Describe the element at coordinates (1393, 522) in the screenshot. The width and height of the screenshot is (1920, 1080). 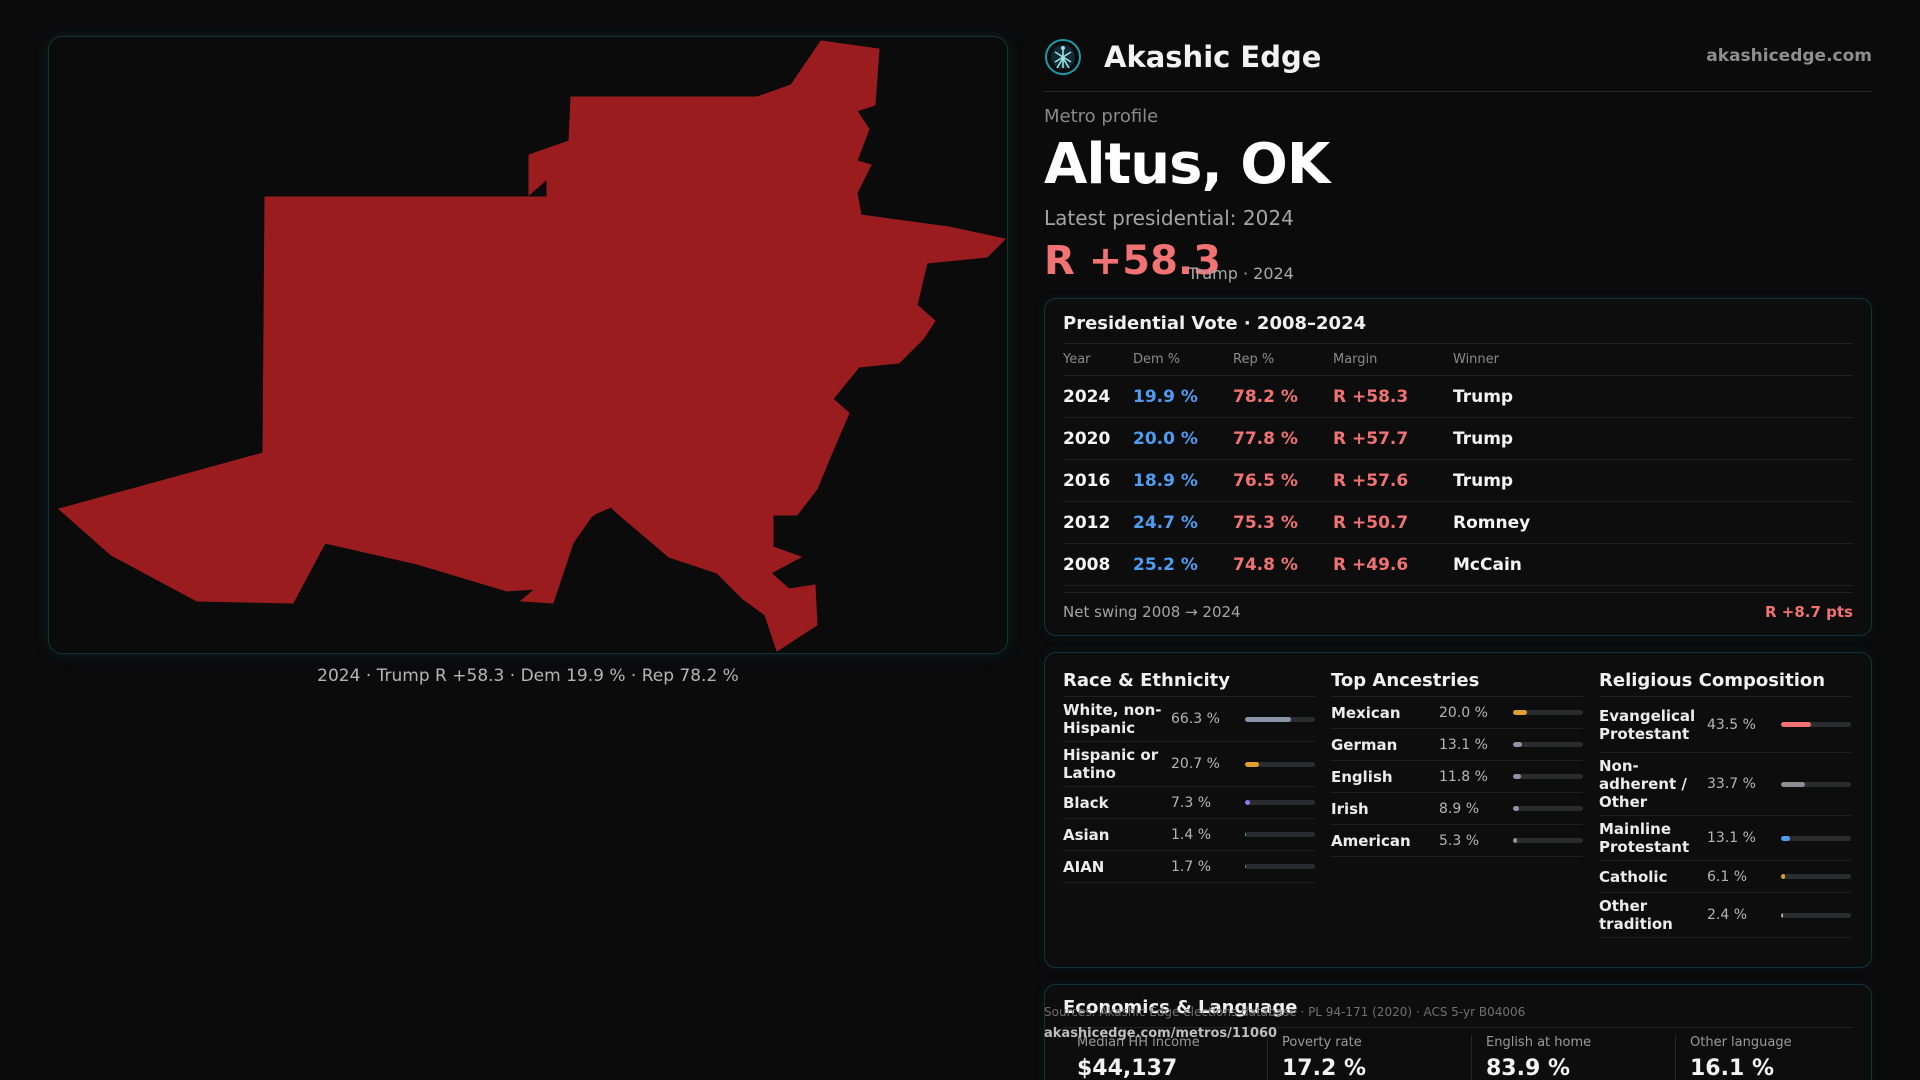
I see `row-margin: R +50.7` at that location.